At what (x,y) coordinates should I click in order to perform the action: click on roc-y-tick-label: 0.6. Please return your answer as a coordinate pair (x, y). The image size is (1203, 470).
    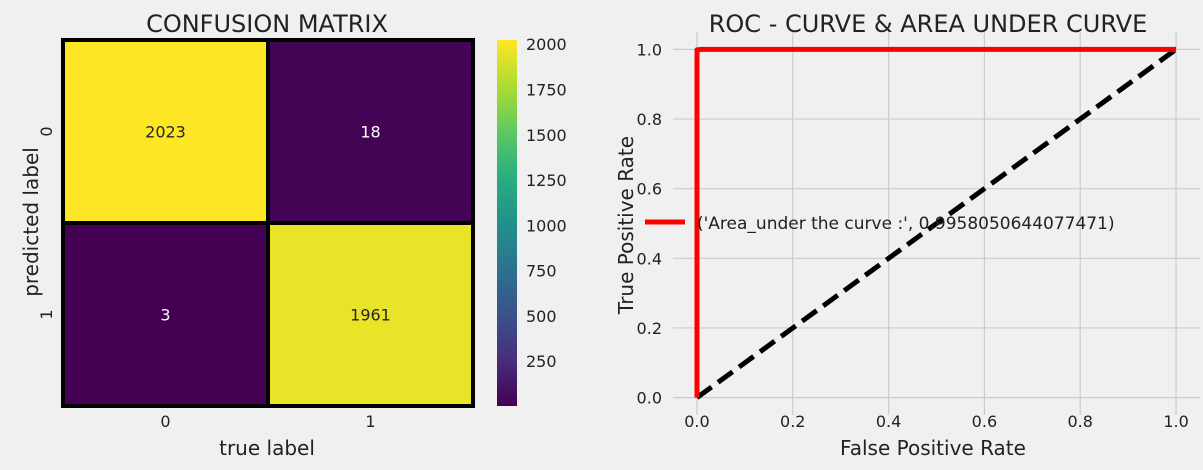
    Looking at the image, I should click on (649, 189).